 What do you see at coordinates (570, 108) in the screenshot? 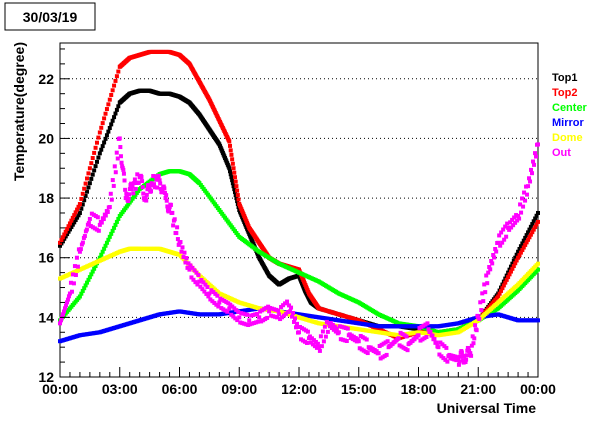
I see `legend-entry-center: Center` at bounding box center [570, 108].